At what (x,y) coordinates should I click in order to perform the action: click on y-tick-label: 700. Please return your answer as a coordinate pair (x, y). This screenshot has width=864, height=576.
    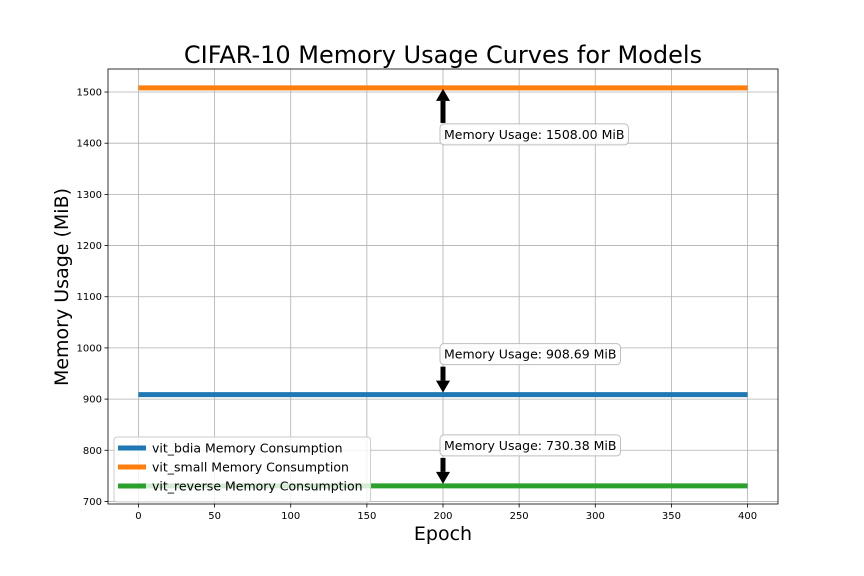
    Looking at the image, I should click on (92, 502).